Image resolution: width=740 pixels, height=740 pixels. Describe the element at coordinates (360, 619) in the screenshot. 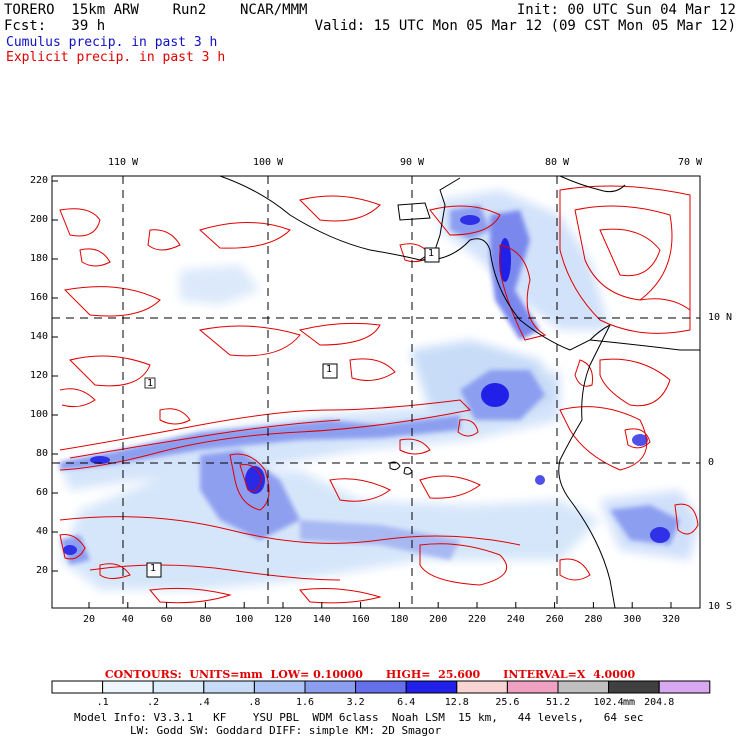

I see `x-tick-label: 160` at that location.